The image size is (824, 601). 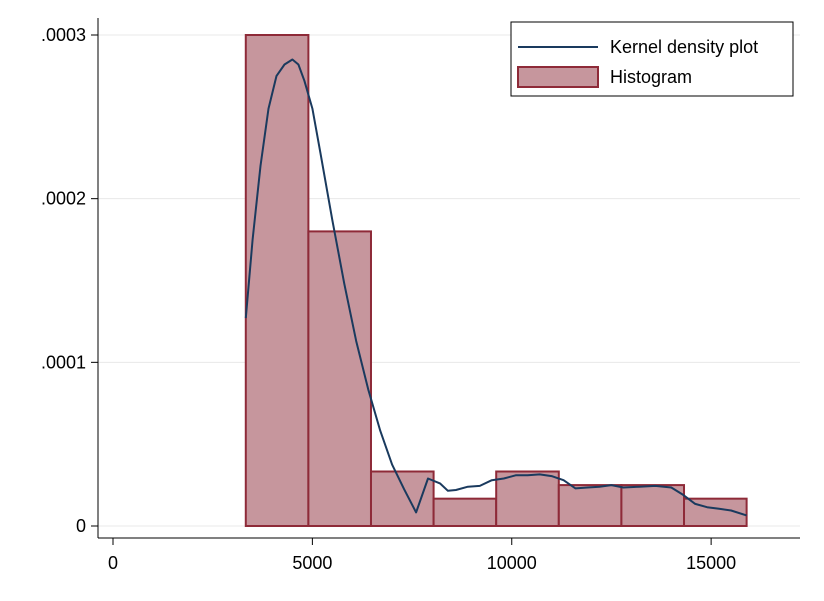 I want to click on y-tick-label: .0001, so click(x=63, y=362).